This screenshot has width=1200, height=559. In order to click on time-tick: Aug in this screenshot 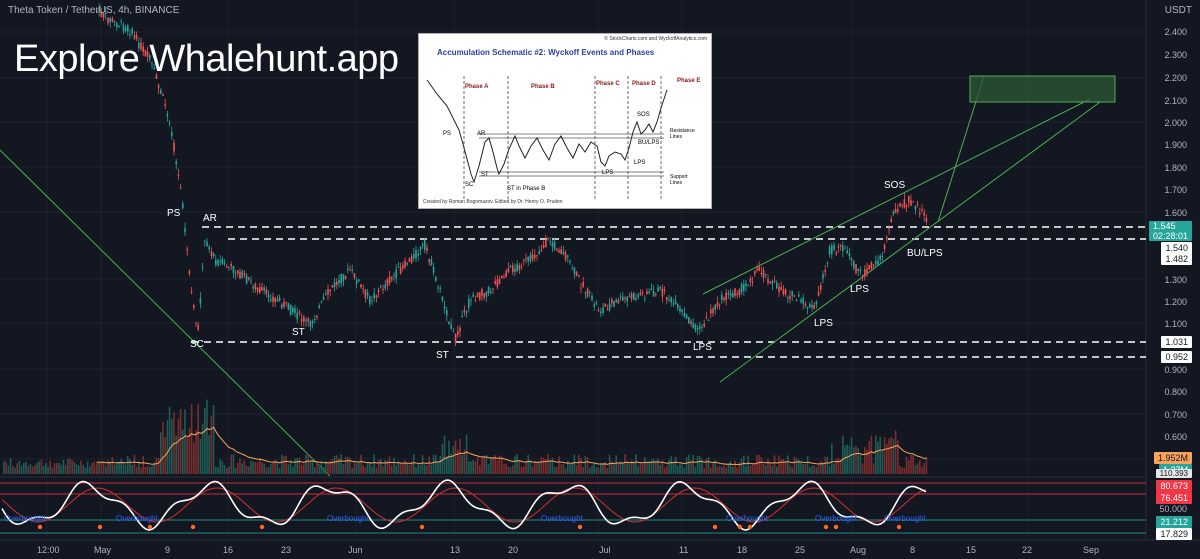, I will do `click(858, 550)`.